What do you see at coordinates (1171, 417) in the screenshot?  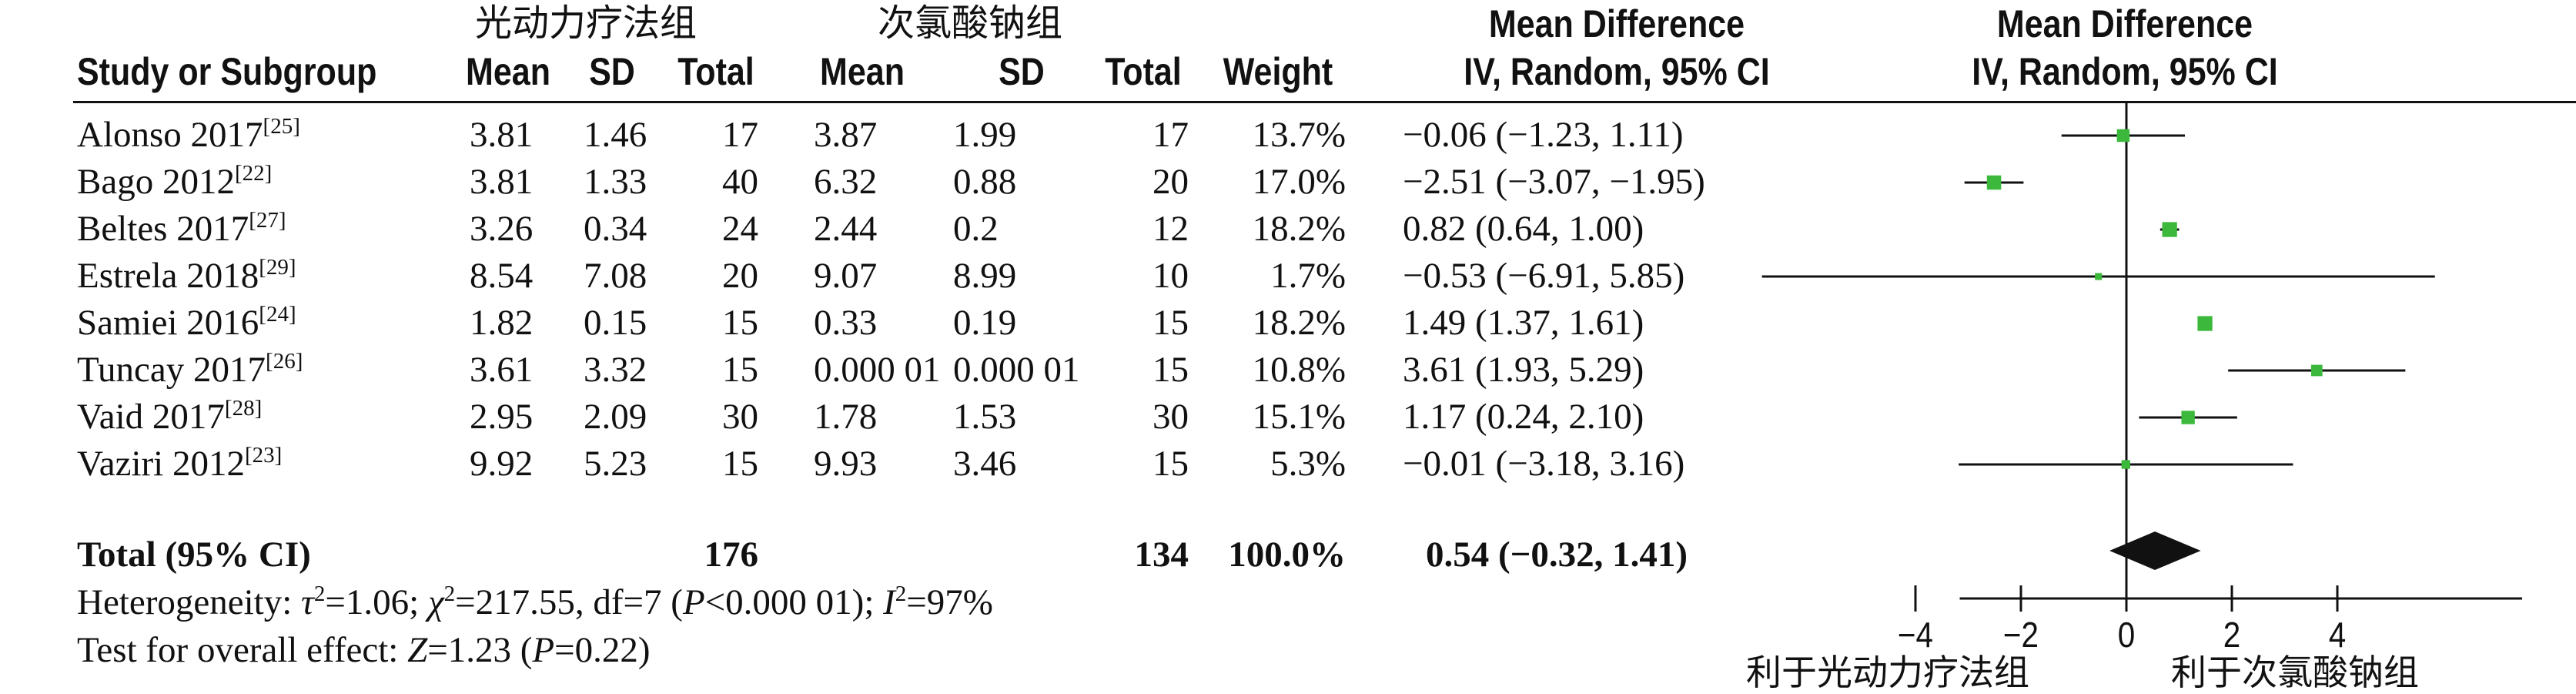 I see `cell-c-total: 30` at bounding box center [1171, 417].